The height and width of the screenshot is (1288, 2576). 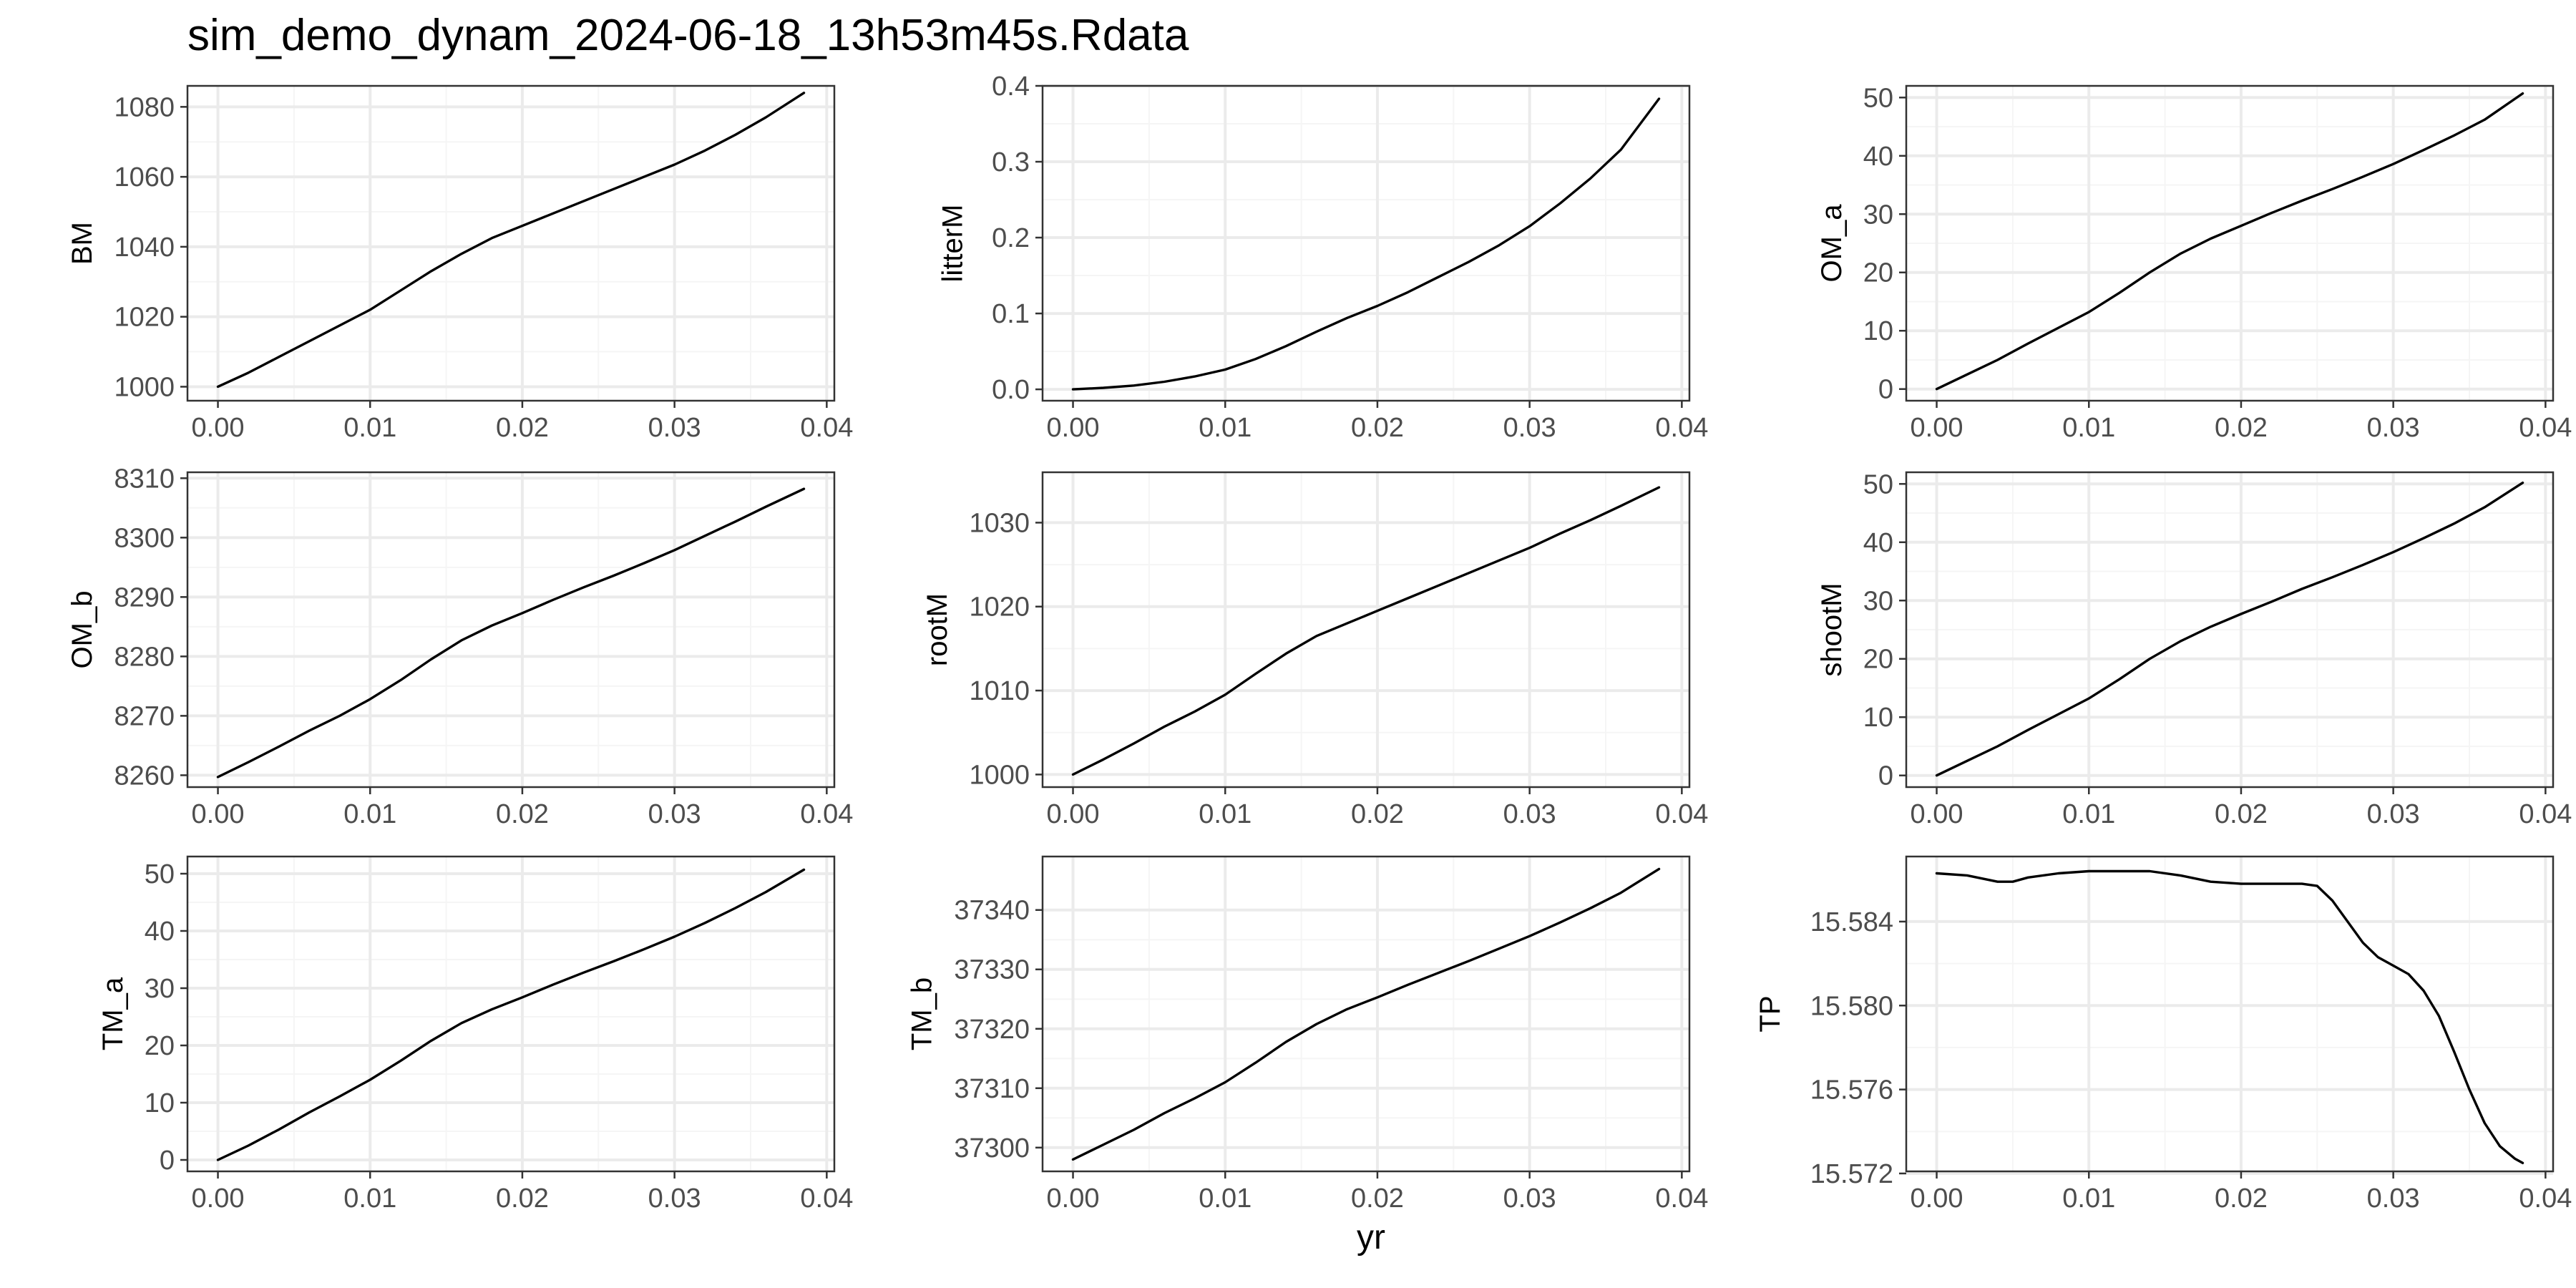 I want to click on y-axis-label: OM_b, so click(x=82, y=630).